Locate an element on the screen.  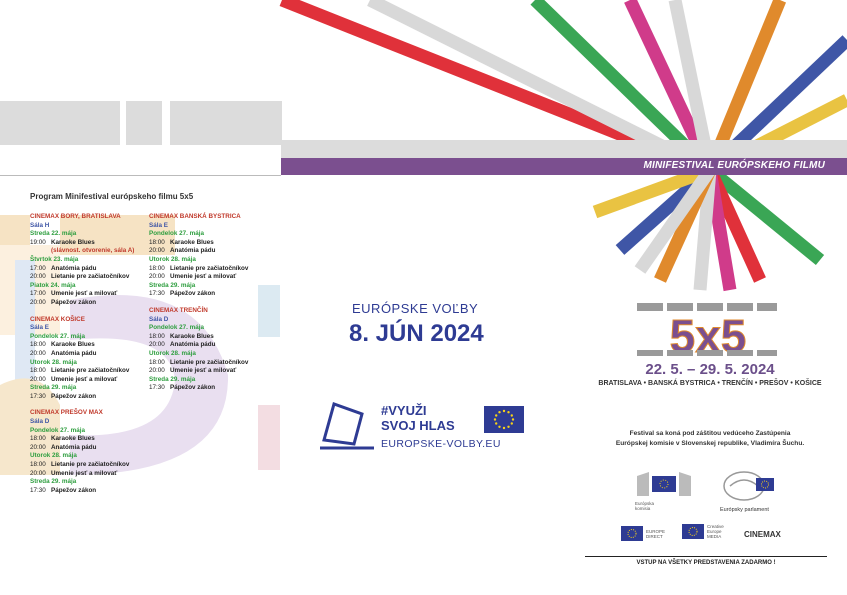
europe-direct-logo: EUROPE DIRECT is located at coordinates (643, 533).